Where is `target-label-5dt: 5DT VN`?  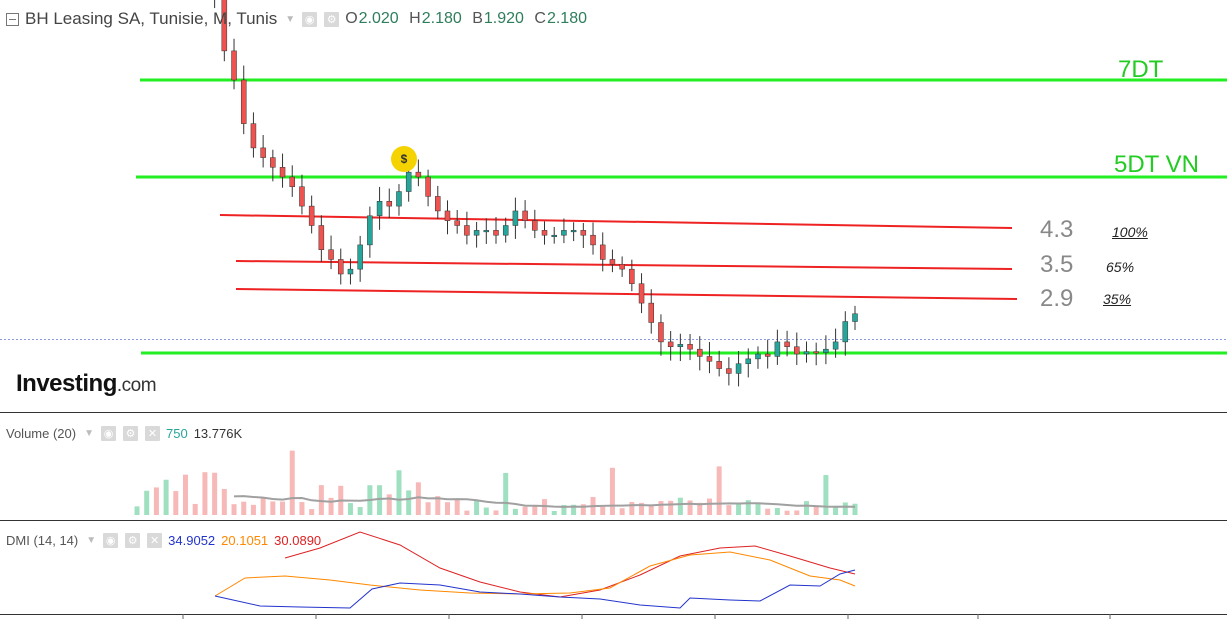
target-label-5dt: 5DT VN is located at coordinates (1156, 164).